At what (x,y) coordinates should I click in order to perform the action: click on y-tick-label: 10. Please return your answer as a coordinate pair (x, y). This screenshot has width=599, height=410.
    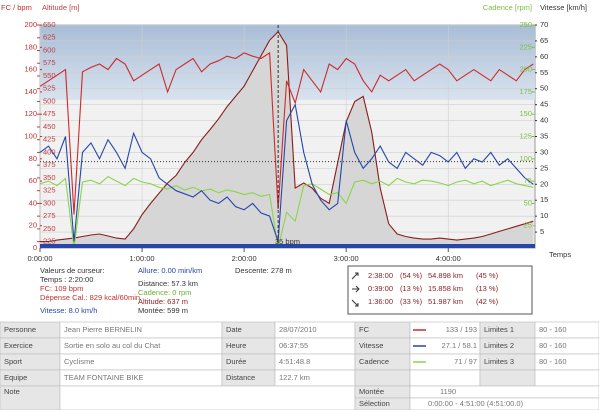
    Looking at the image, I should click on (544, 215).